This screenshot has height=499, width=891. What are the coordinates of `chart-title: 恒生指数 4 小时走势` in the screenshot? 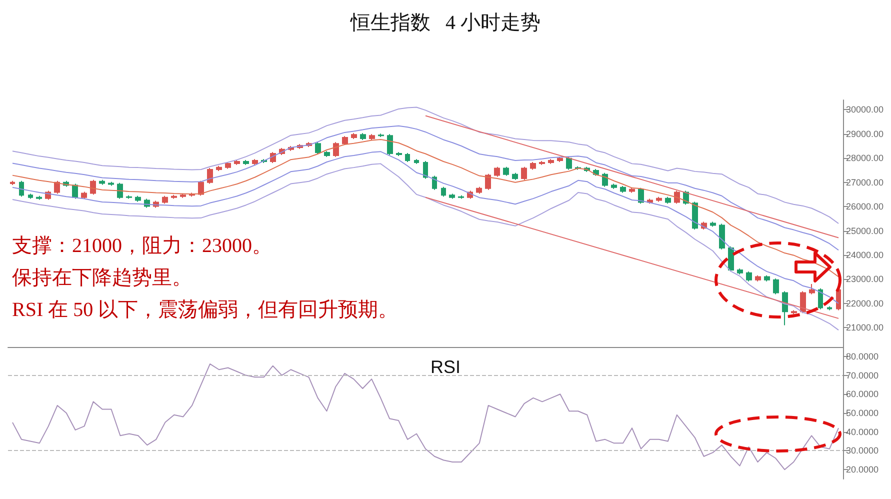 It's located at (445, 23).